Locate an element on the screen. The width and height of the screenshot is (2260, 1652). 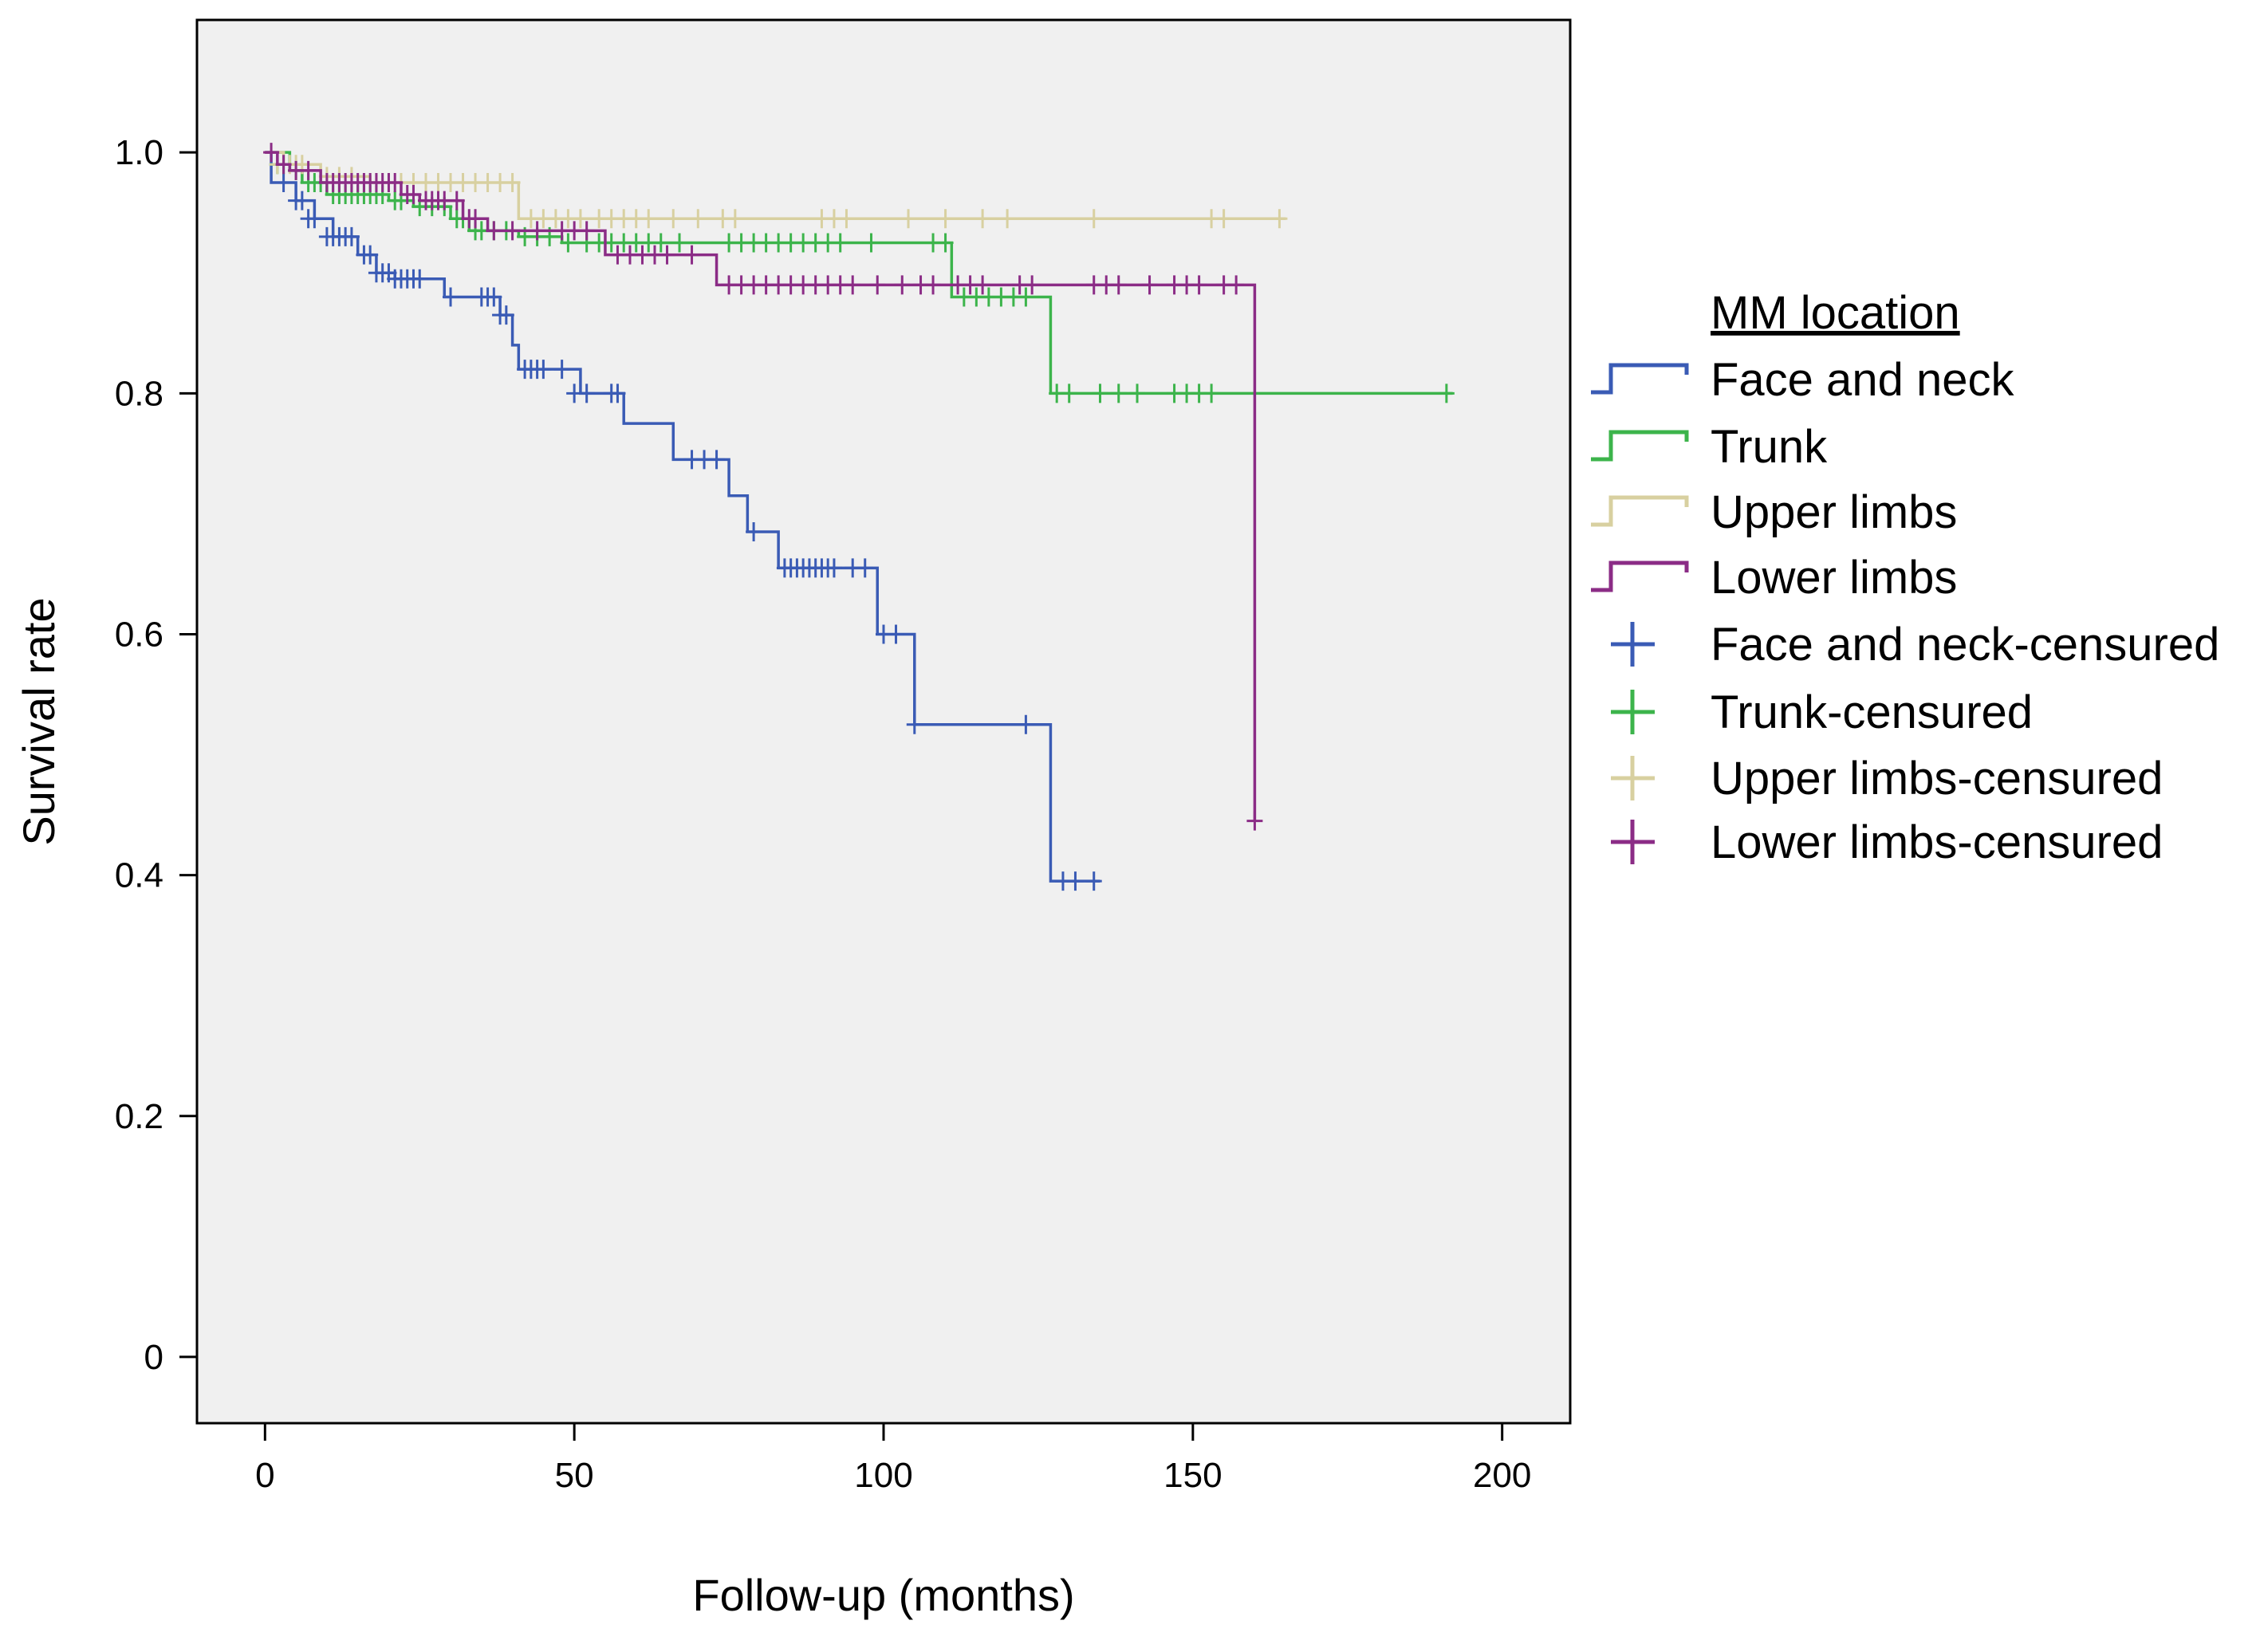
y-tick-label: 0.6 is located at coordinates (139, 634).